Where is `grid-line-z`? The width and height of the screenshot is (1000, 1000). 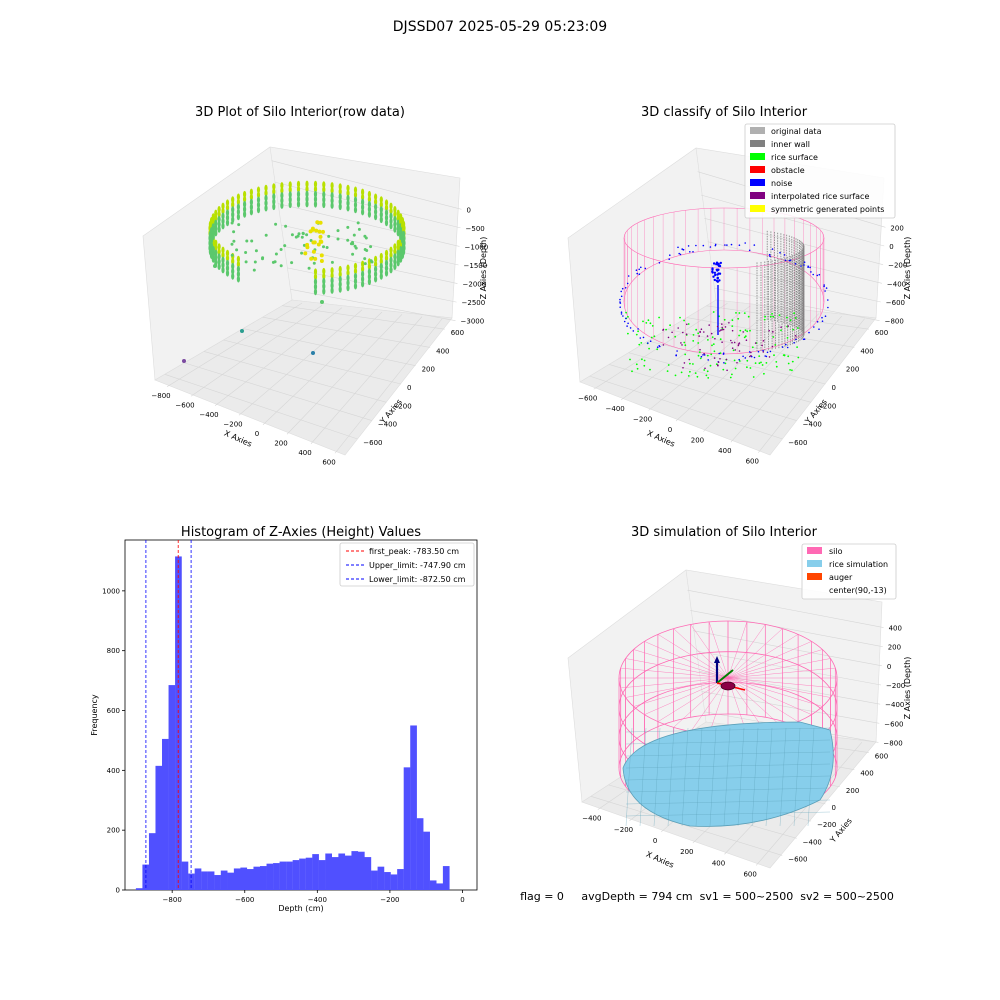
grid-line-z is located at coordinates (366, 185).